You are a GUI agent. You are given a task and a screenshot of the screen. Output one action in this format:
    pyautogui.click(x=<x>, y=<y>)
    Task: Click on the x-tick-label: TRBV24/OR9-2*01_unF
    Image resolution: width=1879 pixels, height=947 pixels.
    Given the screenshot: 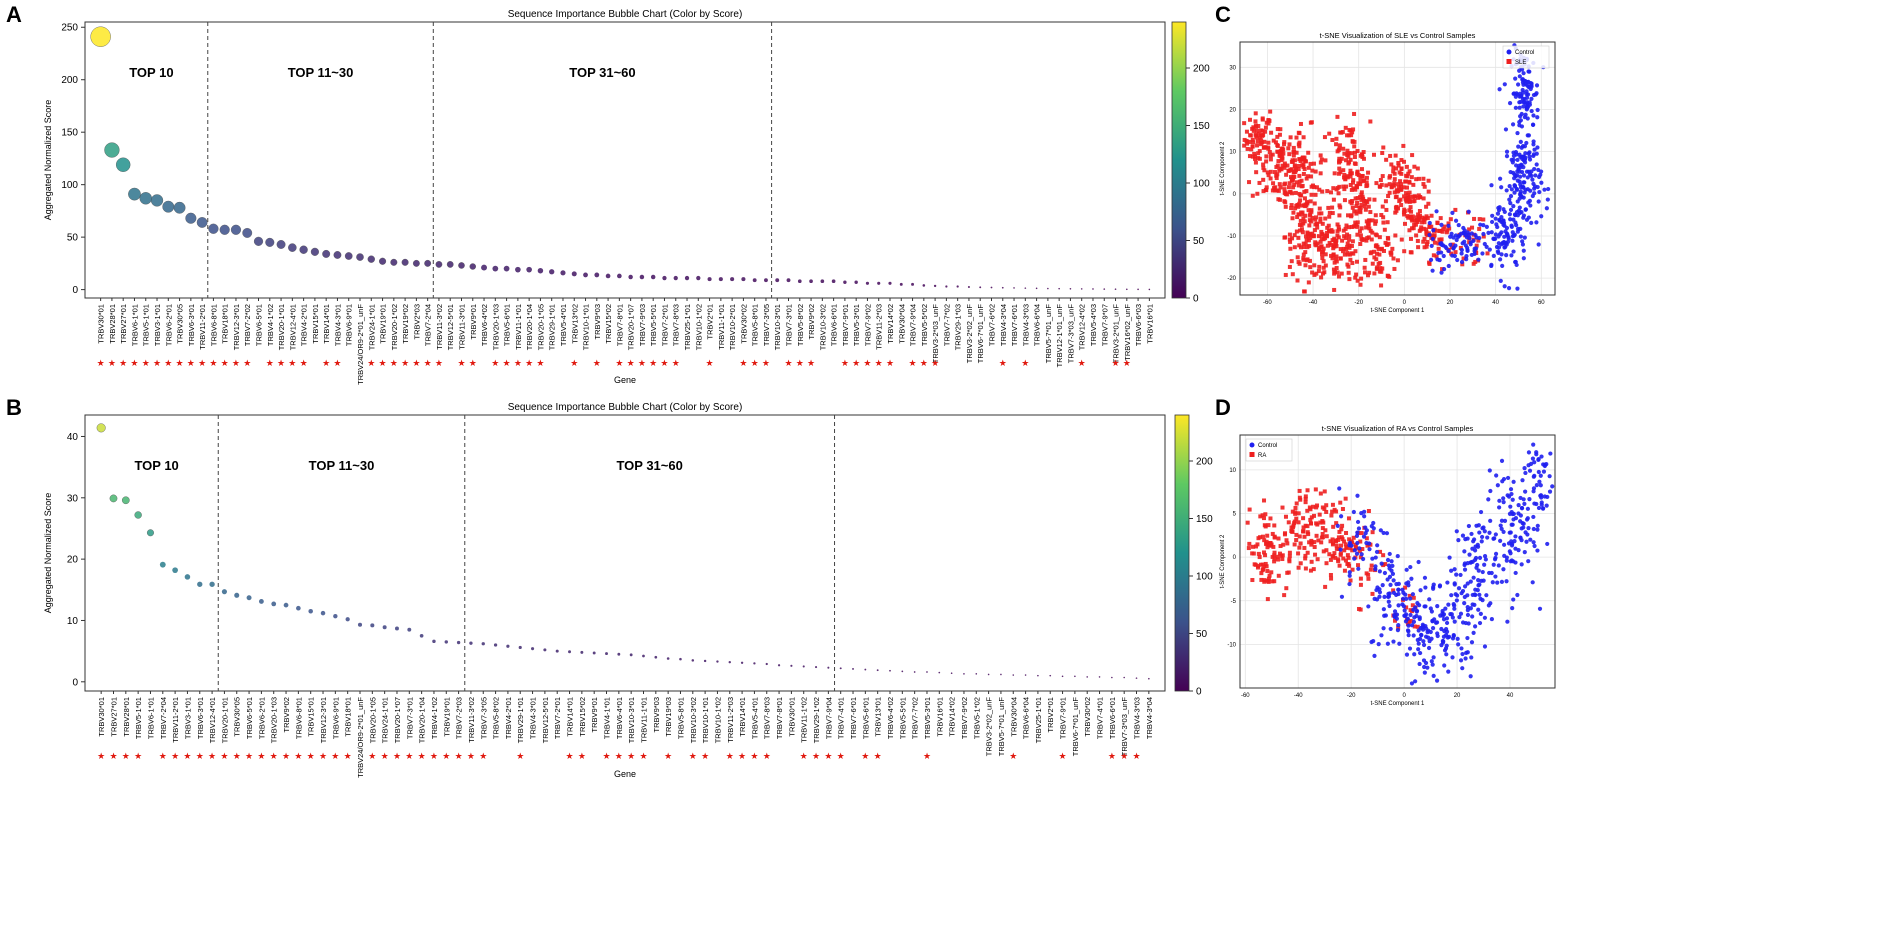 What is the action you would take?
    pyautogui.click(x=360, y=737)
    